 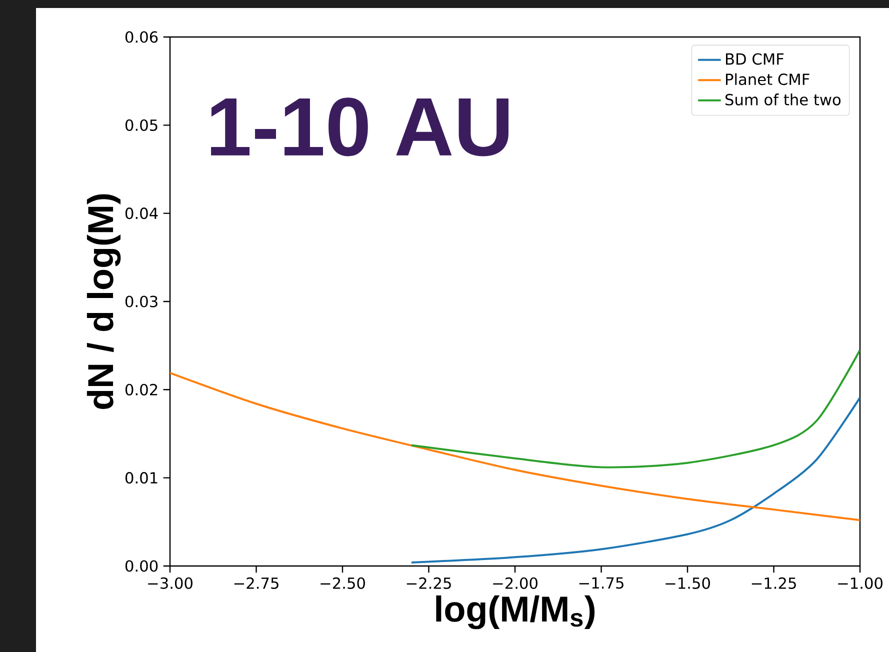 I want to click on x-tick-label: −1.00, so click(x=860, y=583).